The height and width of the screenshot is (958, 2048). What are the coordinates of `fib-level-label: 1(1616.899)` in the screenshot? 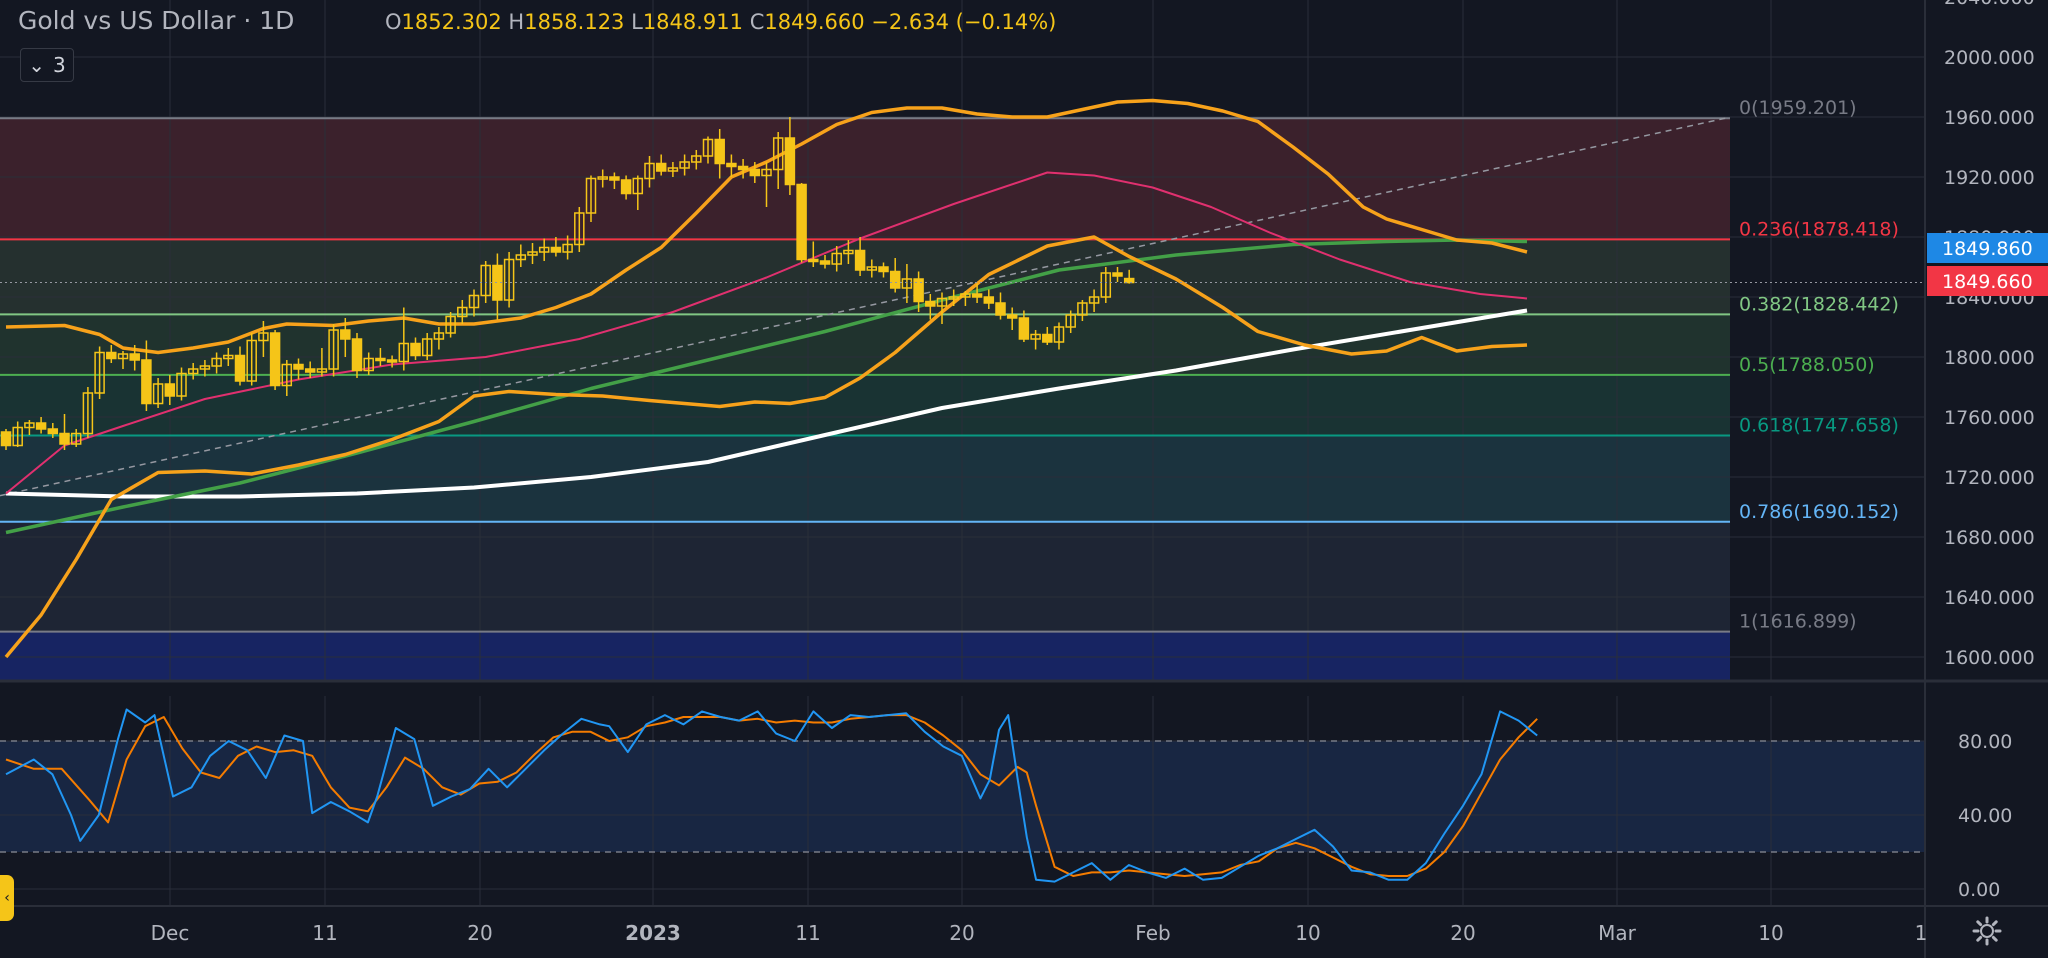 It's located at (1798, 622).